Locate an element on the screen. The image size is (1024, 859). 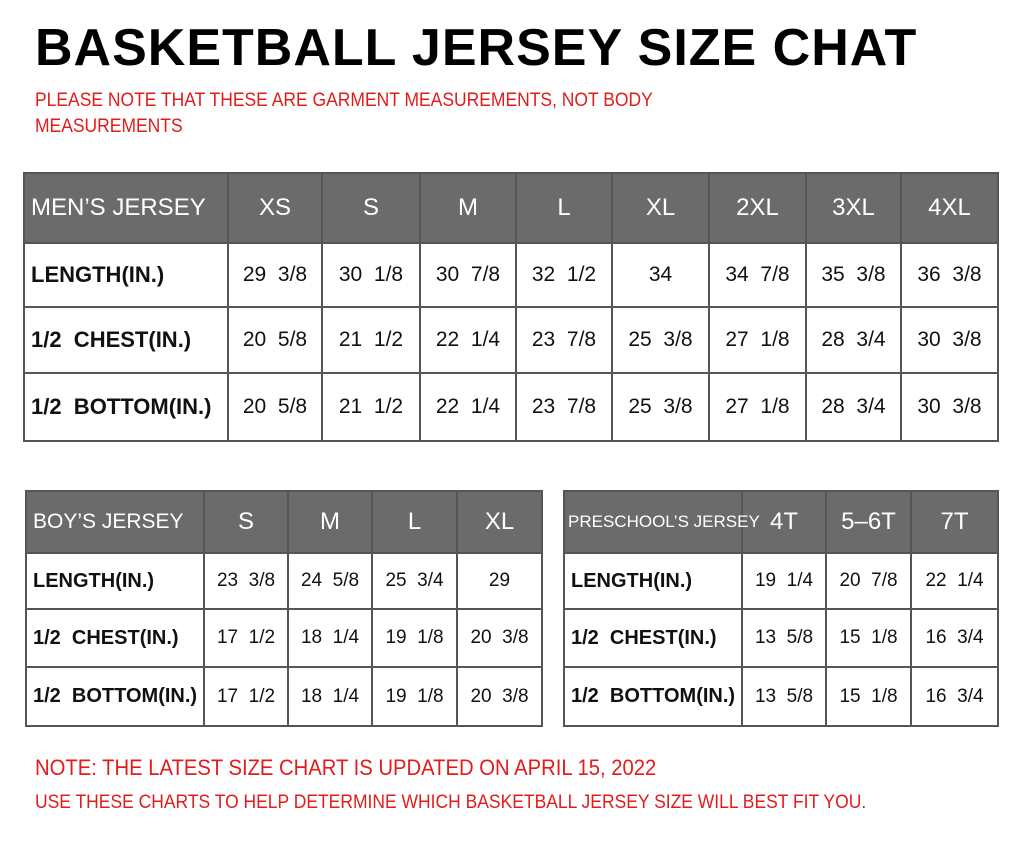
table-row: 1/2 CHEST(IN.) 13 5/8 15 1/8 16 3/4 is located at coordinates (781, 638).